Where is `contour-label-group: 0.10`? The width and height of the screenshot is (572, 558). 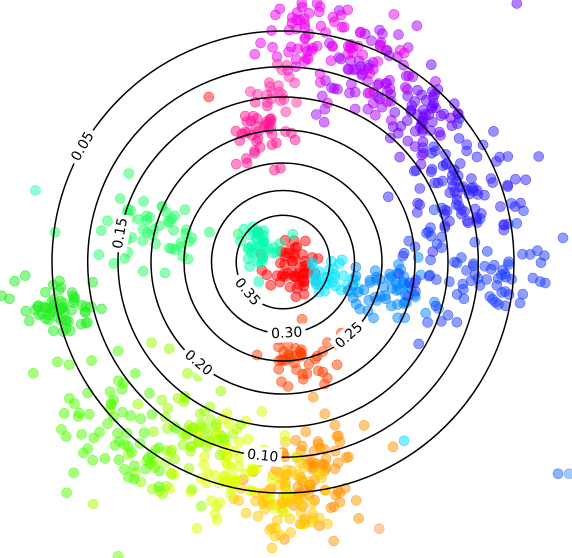 contour-label-group: 0.10 is located at coordinates (262, 456).